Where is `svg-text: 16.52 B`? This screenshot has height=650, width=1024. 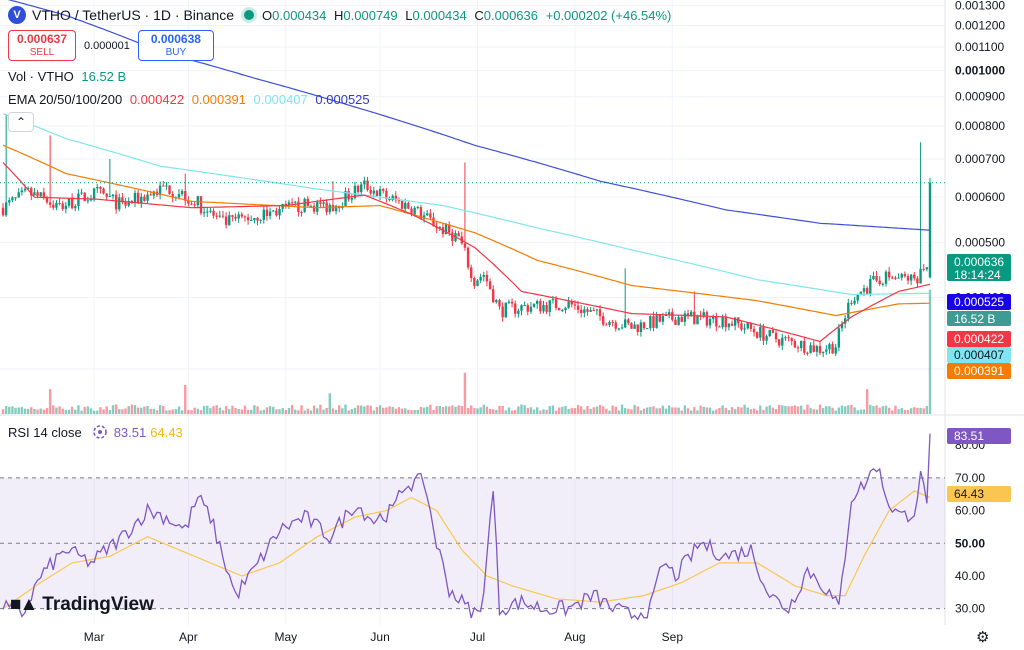
svg-text: 16.52 B is located at coordinates (974, 319).